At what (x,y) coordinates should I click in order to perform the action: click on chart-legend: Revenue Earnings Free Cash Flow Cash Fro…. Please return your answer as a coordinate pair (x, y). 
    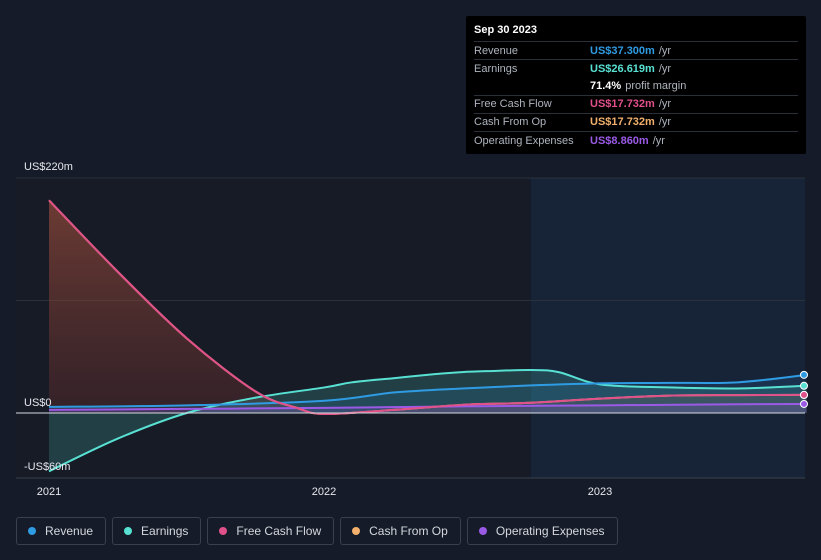
    Looking at the image, I should click on (317, 531).